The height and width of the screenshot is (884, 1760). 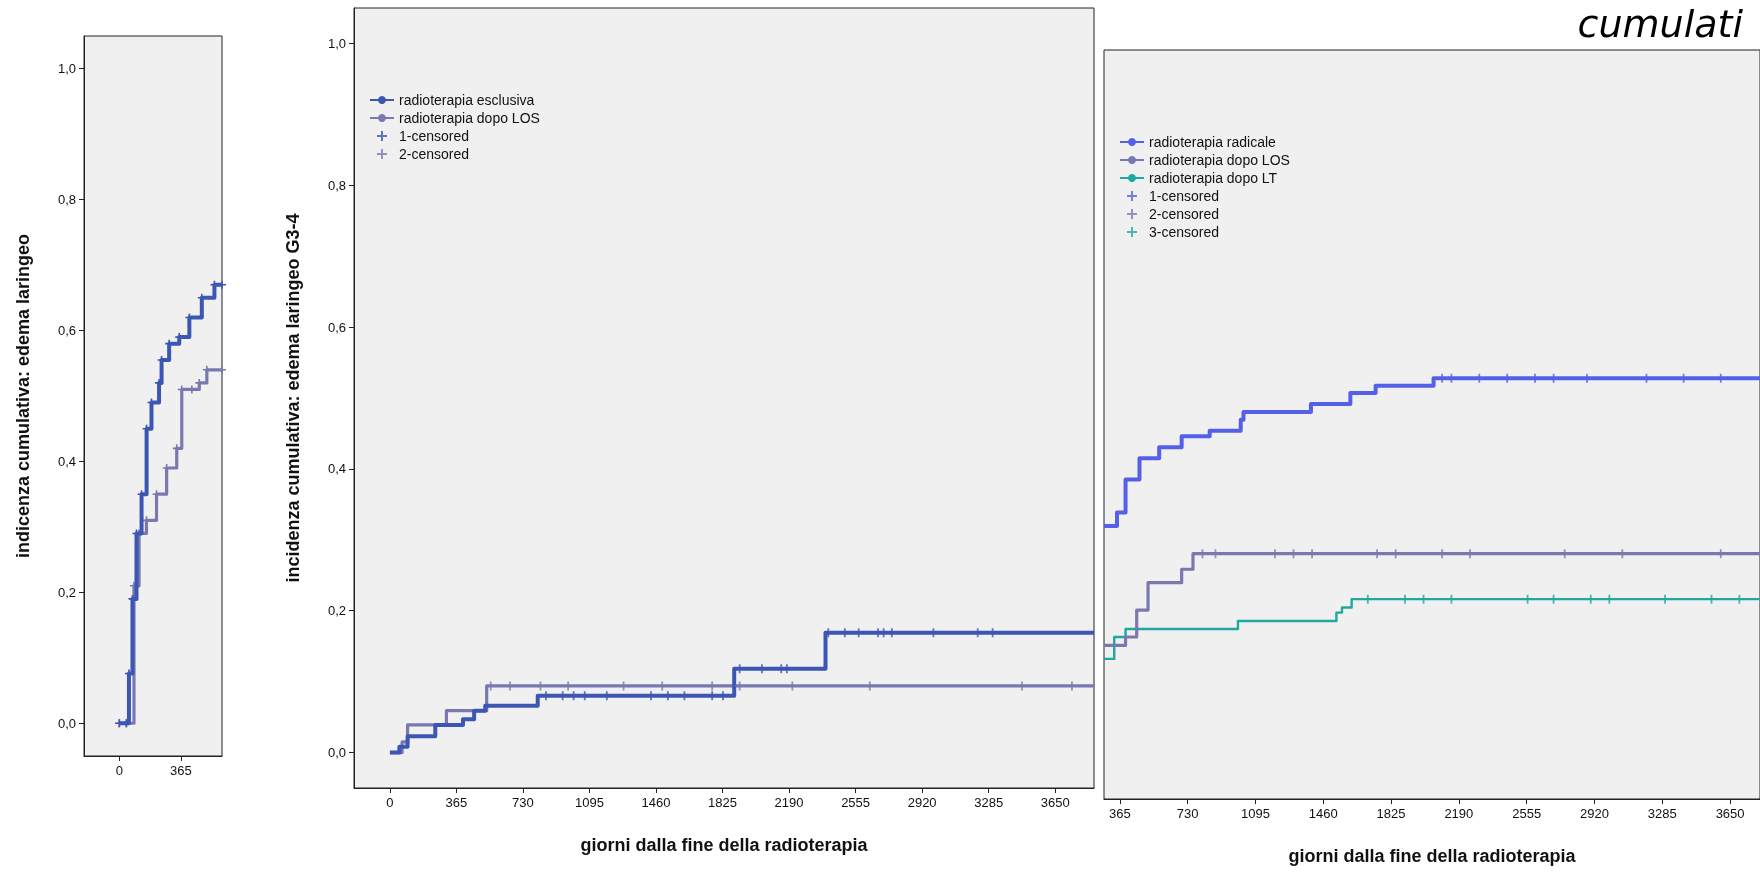 I want to click on chart-title: cumulati, so click(x=1660, y=24).